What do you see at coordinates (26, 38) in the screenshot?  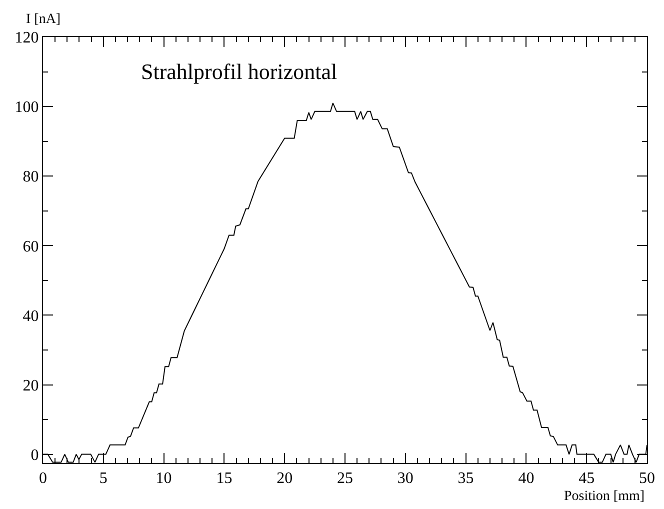 I see `y-tick-label: 120` at bounding box center [26, 38].